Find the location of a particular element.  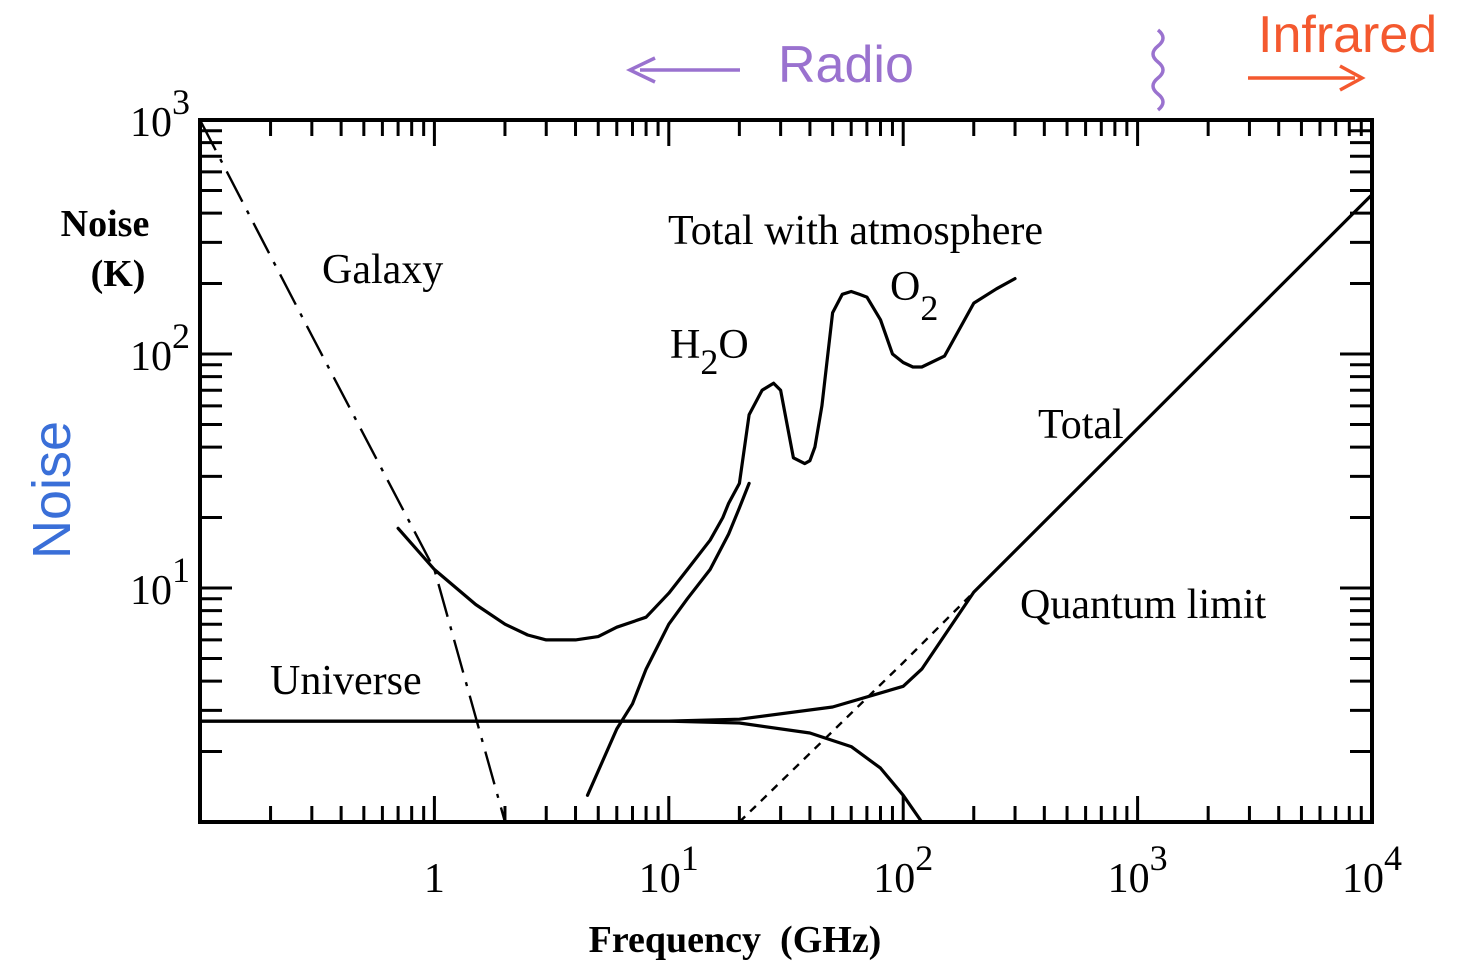

y-tick-label: 10¹ is located at coordinates (160, 582).